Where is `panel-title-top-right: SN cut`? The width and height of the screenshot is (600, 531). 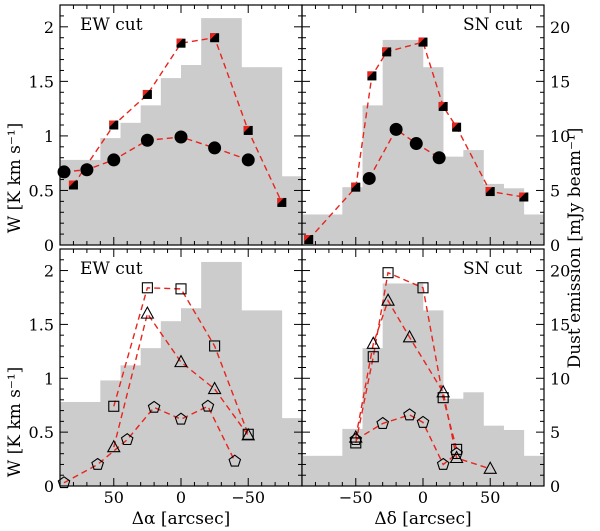 panel-title-top-right: SN cut is located at coordinates (492, 25).